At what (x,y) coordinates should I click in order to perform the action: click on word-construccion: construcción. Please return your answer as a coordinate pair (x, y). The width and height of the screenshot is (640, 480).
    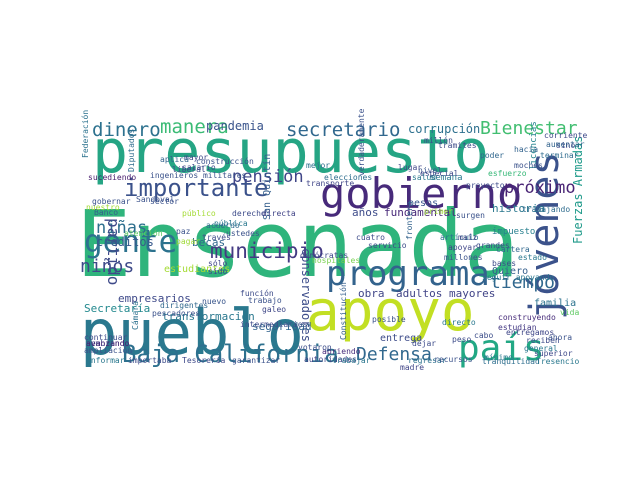
    Looking at the image, I should click on (225, 161).